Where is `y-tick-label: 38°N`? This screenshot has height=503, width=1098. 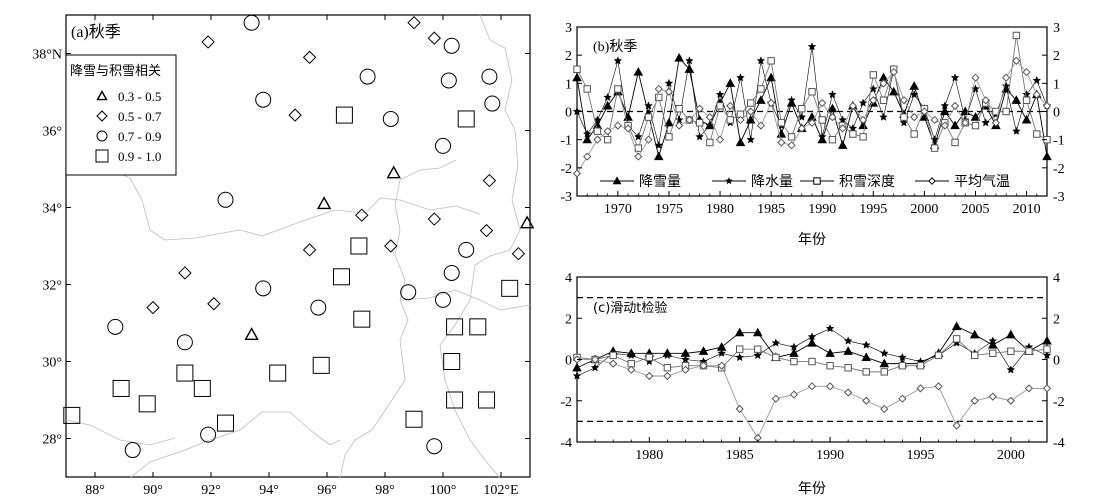 y-tick-label: 38°N is located at coordinates (47, 55).